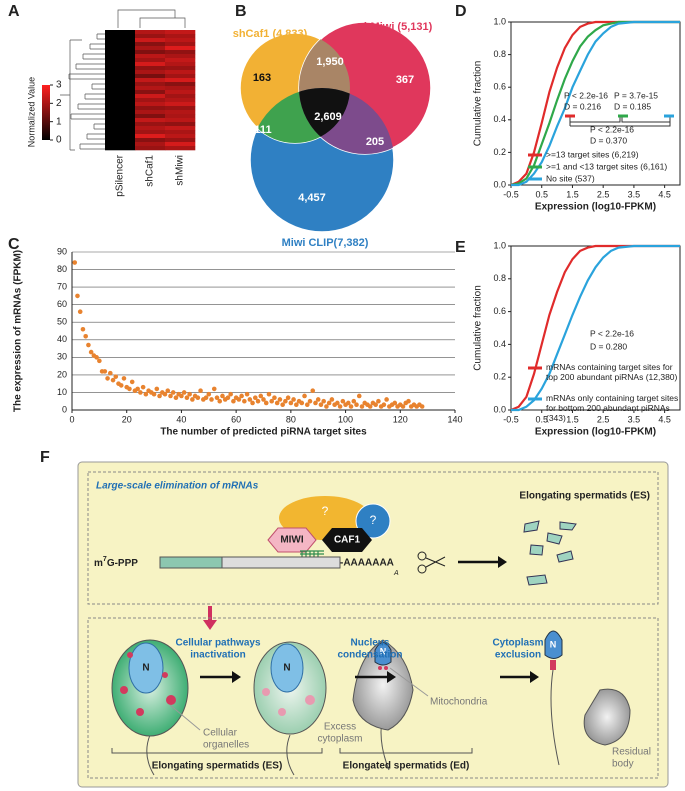 The height and width of the screenshot is (791, 685). Describe the element at coordinates (383, 668) in the screenshot. I see `mitochondria-dots` at that location.